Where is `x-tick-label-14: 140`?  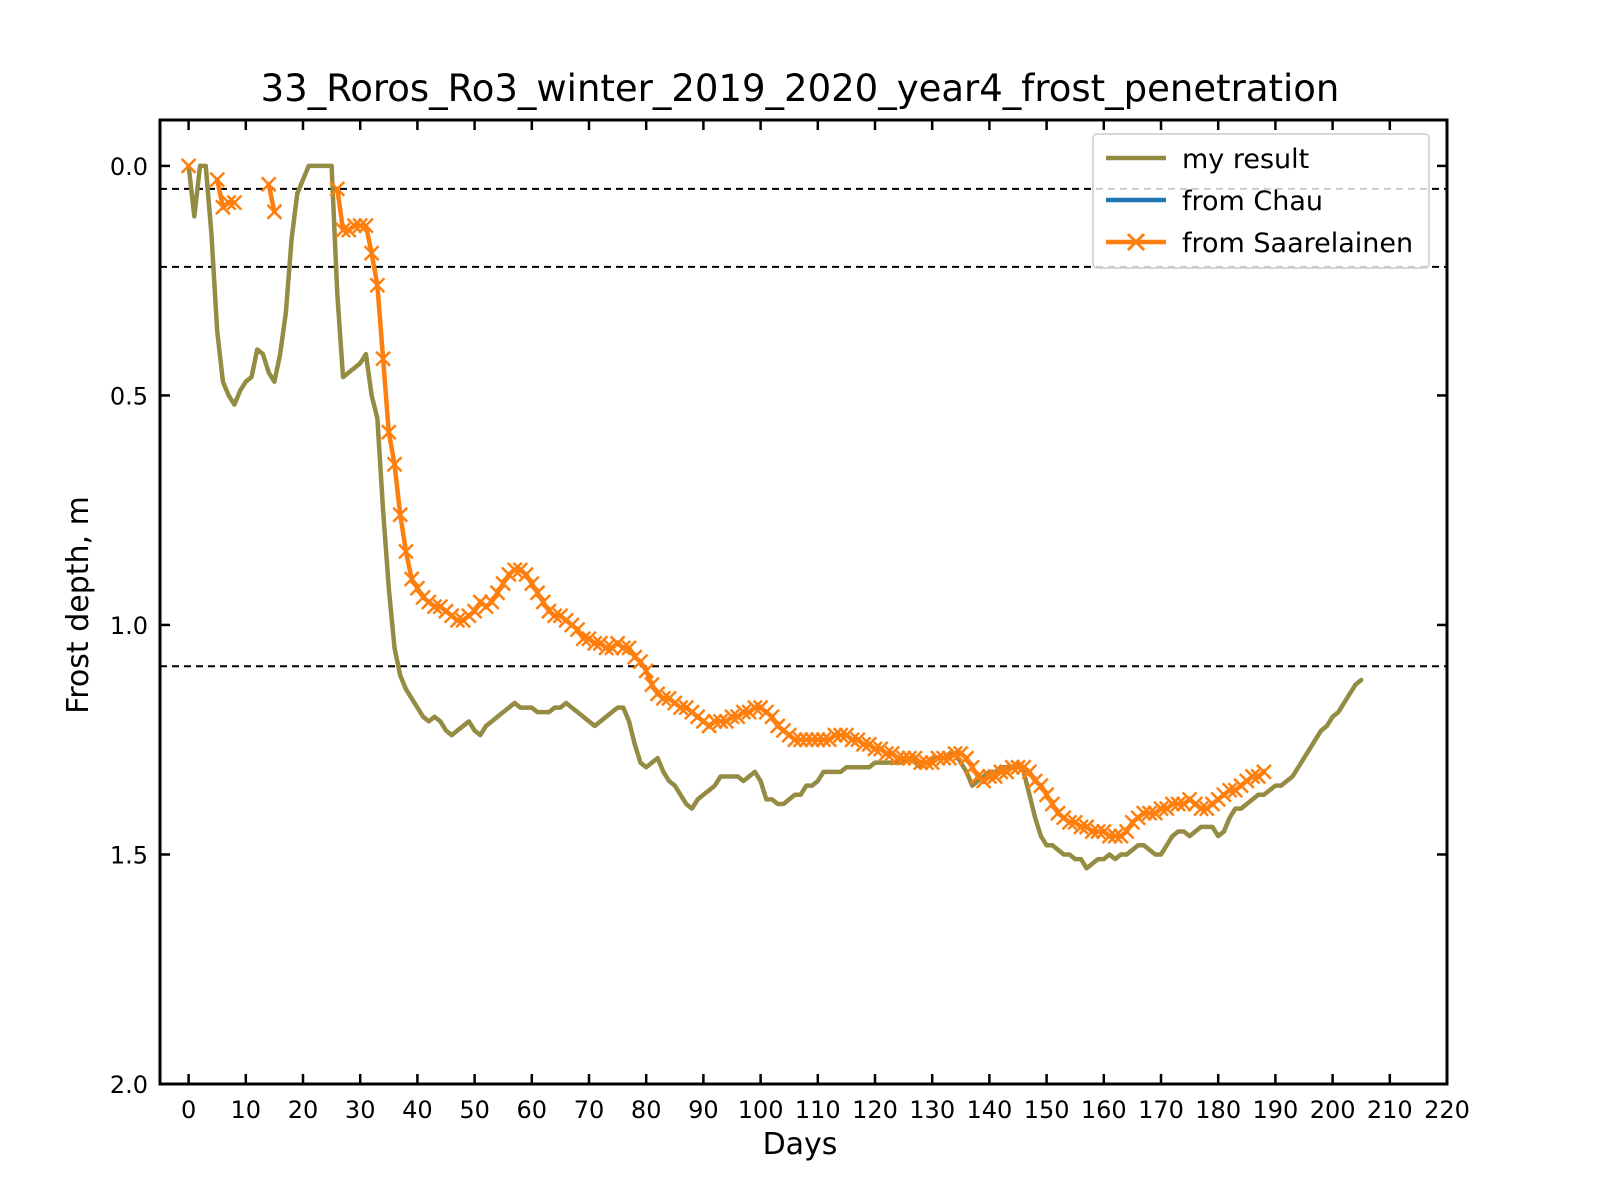
x-tick-label-14: 140 is located at coordinates (989, 1110).